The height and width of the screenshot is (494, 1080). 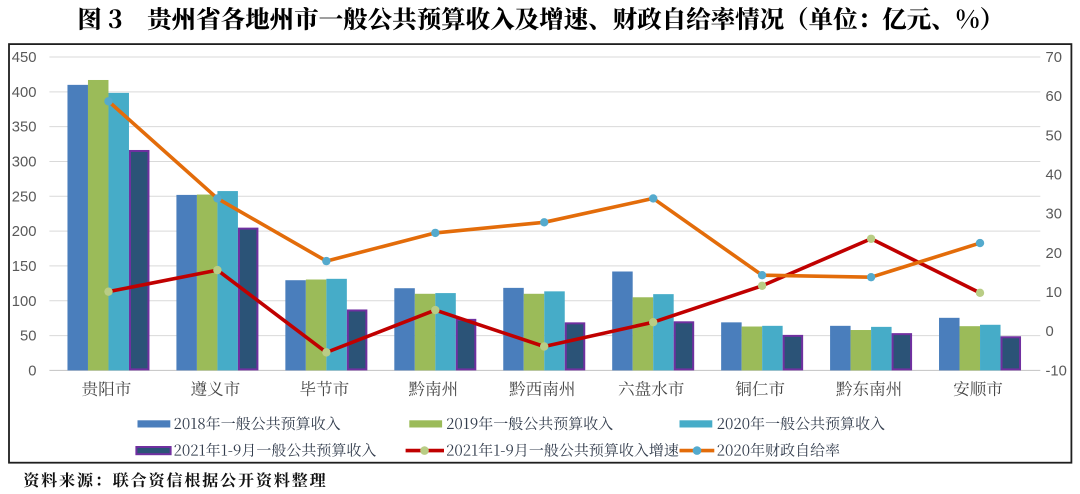 I want to click on svg-text: -10, so click(x=1056, y=371).